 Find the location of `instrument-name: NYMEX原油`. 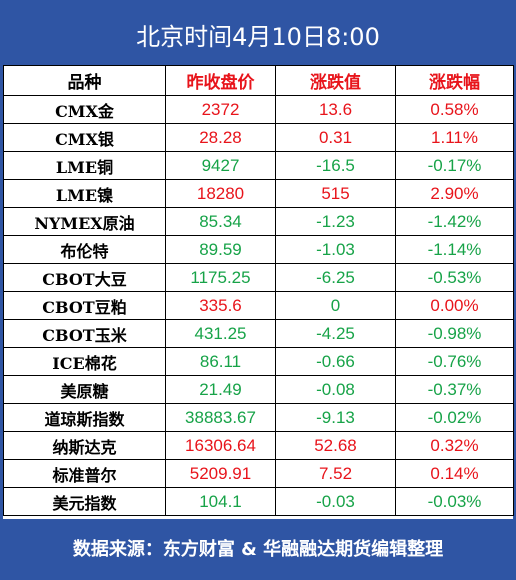

instrument-name: NYMEX原油 is located at coordinates (84, 221).